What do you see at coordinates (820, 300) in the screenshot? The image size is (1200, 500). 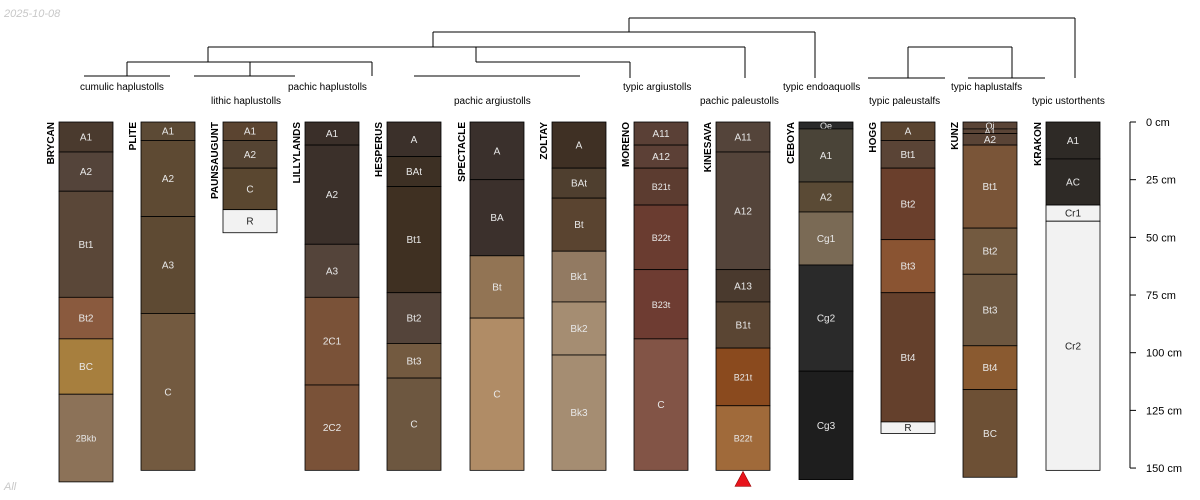 I see `profile-ceboya: Oe A1 A2 Cg1 Cg2 Cg3 CEBOYA` at bounding box center [820, 300].